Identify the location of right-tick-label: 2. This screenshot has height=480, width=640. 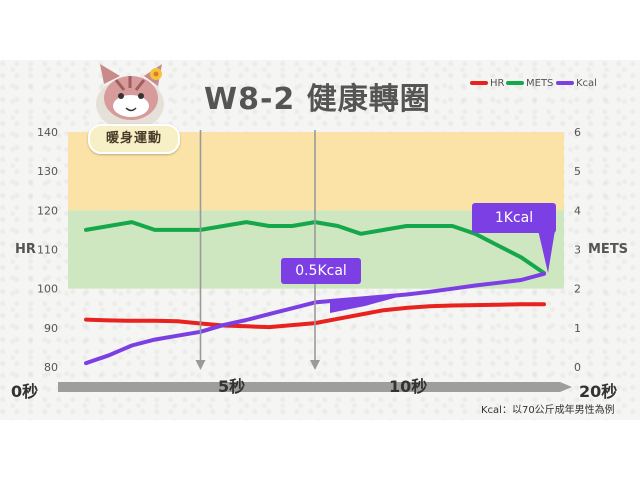
(577, 289).